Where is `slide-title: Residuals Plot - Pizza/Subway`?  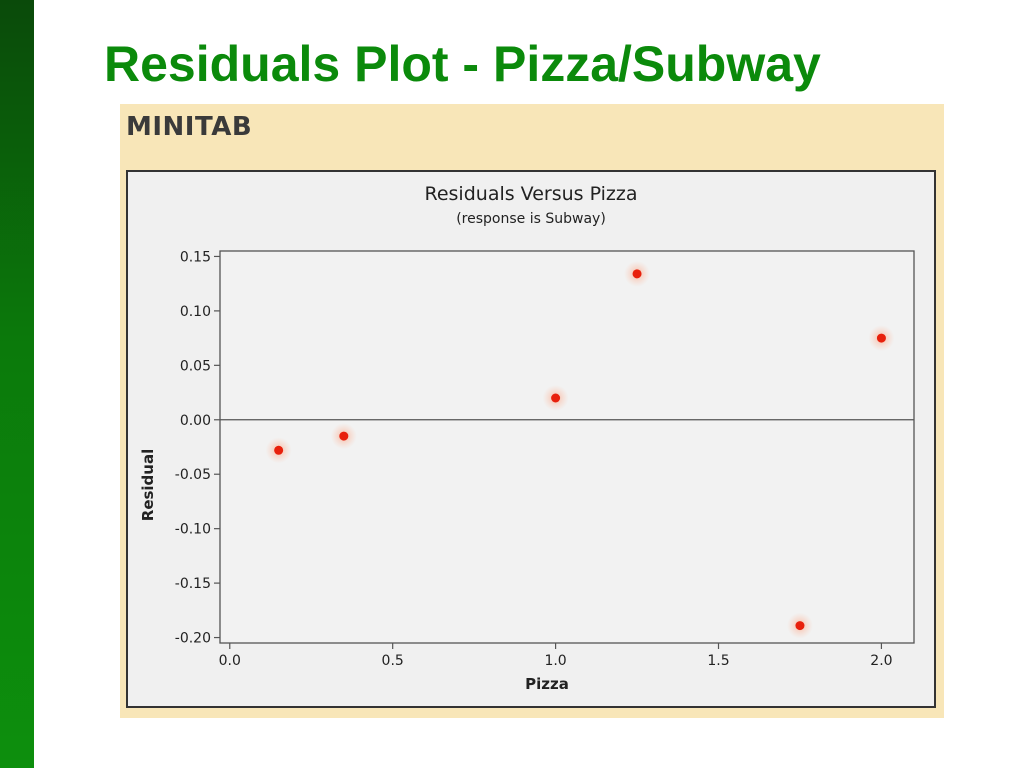
slide-title: Residuals Plot - Pizza/Subway is located at coordinates (462, 64).